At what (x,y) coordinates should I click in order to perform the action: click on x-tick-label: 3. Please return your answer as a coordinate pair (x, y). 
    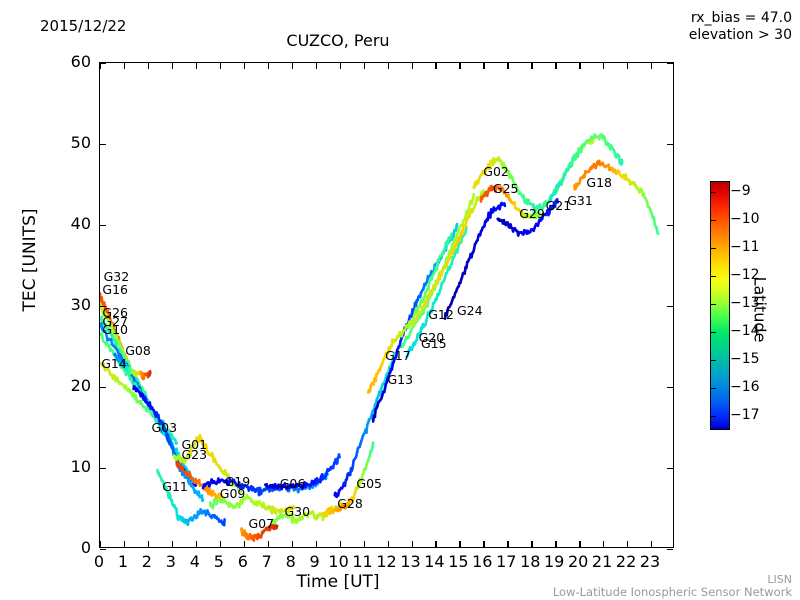
    Looking at the image, I should click on (170, 561).